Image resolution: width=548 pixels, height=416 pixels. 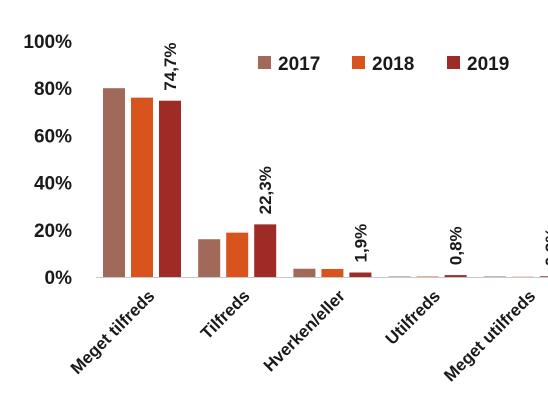 I want to click on y-tick-label: 80%, so click(x=53, y=89).